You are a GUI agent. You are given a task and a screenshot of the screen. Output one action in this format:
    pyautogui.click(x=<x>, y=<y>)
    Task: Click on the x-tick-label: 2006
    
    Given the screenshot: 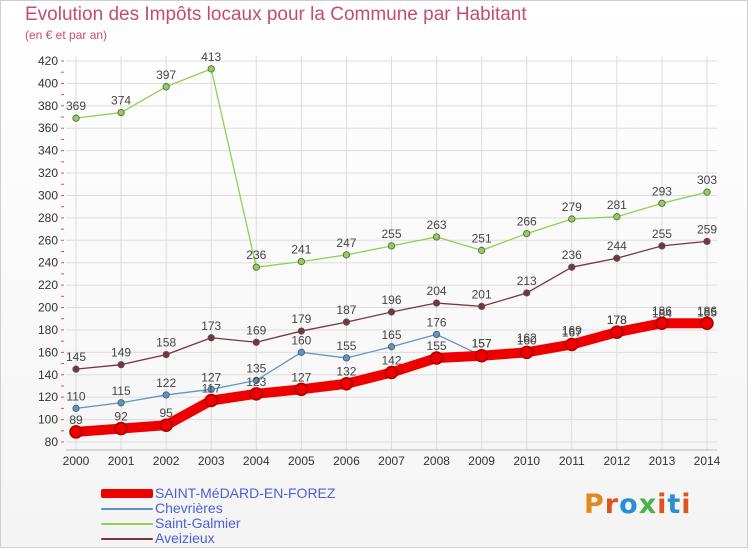 What is the action you would take?
    pyautogui.click(x=346, y=461)
    